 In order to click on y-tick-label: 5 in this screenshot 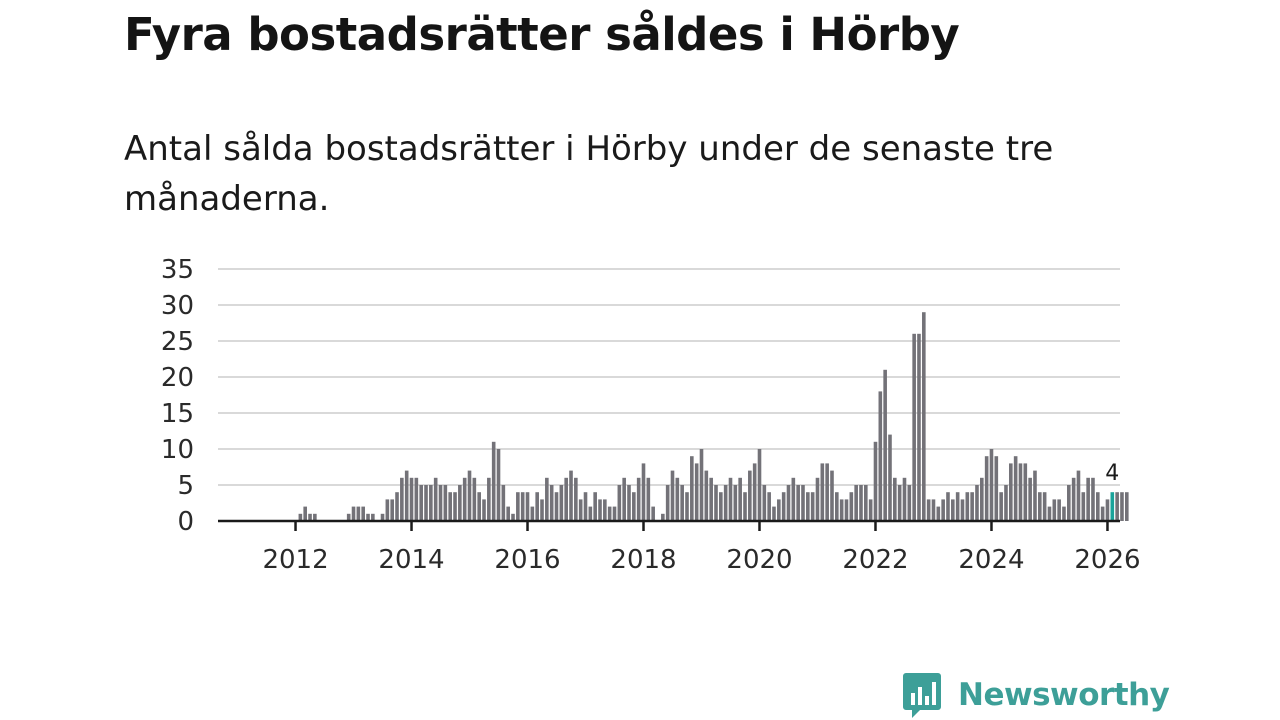, I will do `click(185, 486)`.